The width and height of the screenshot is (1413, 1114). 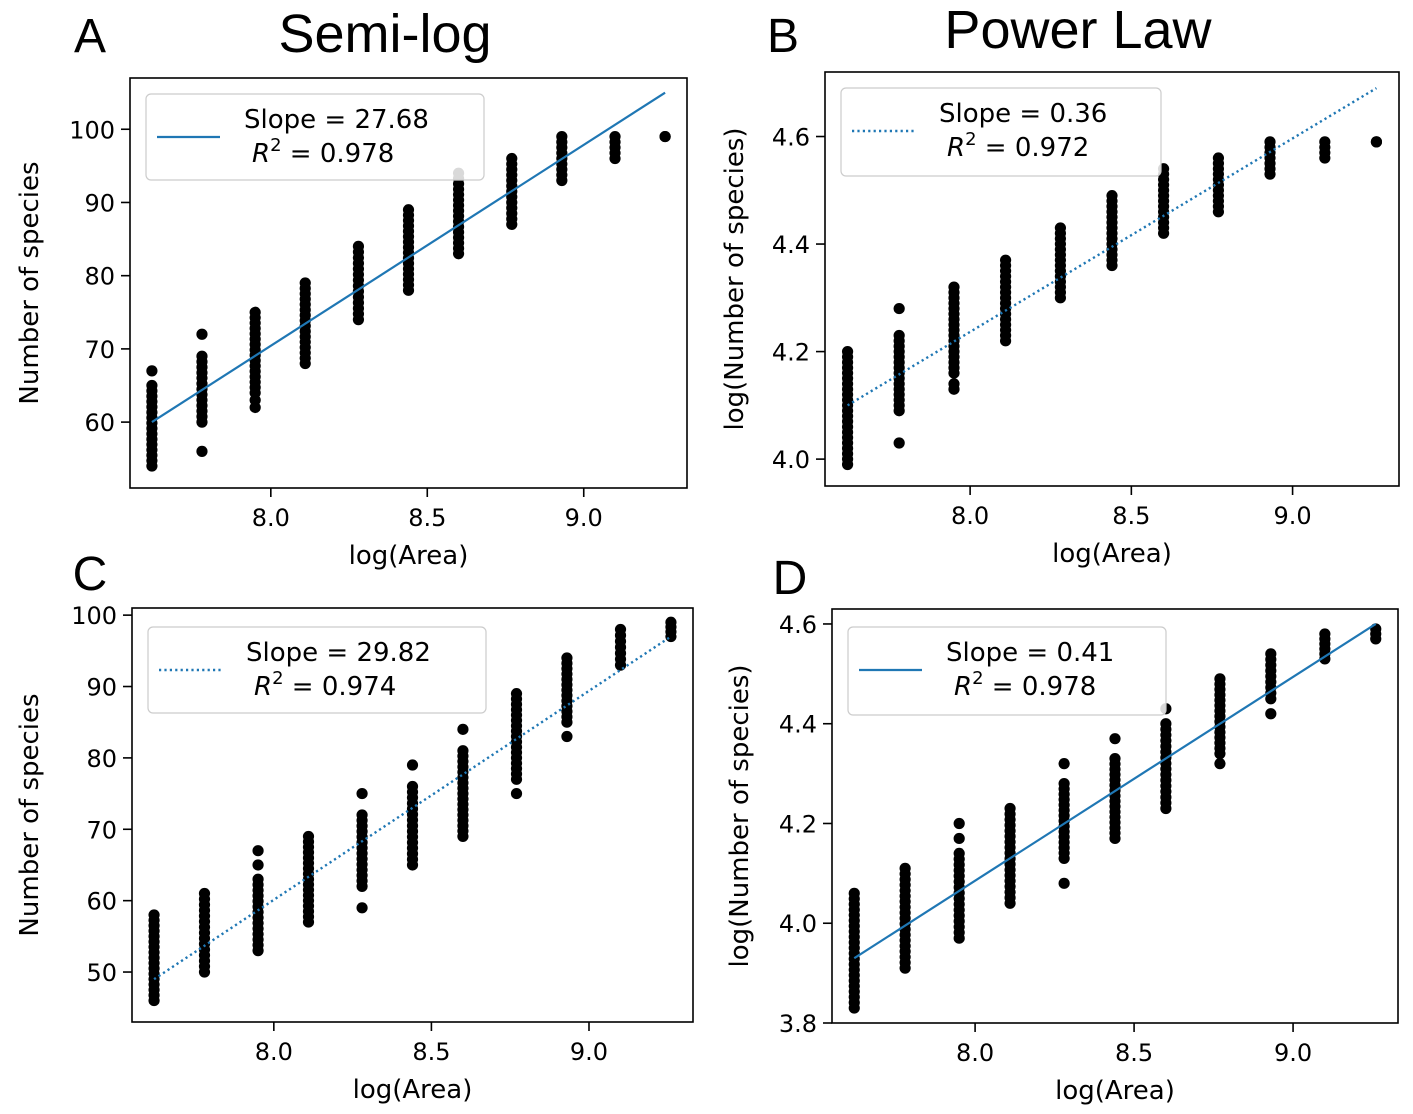 I want to click on x-axis-label-d: log(Area), so click(x=1115, y=1091).